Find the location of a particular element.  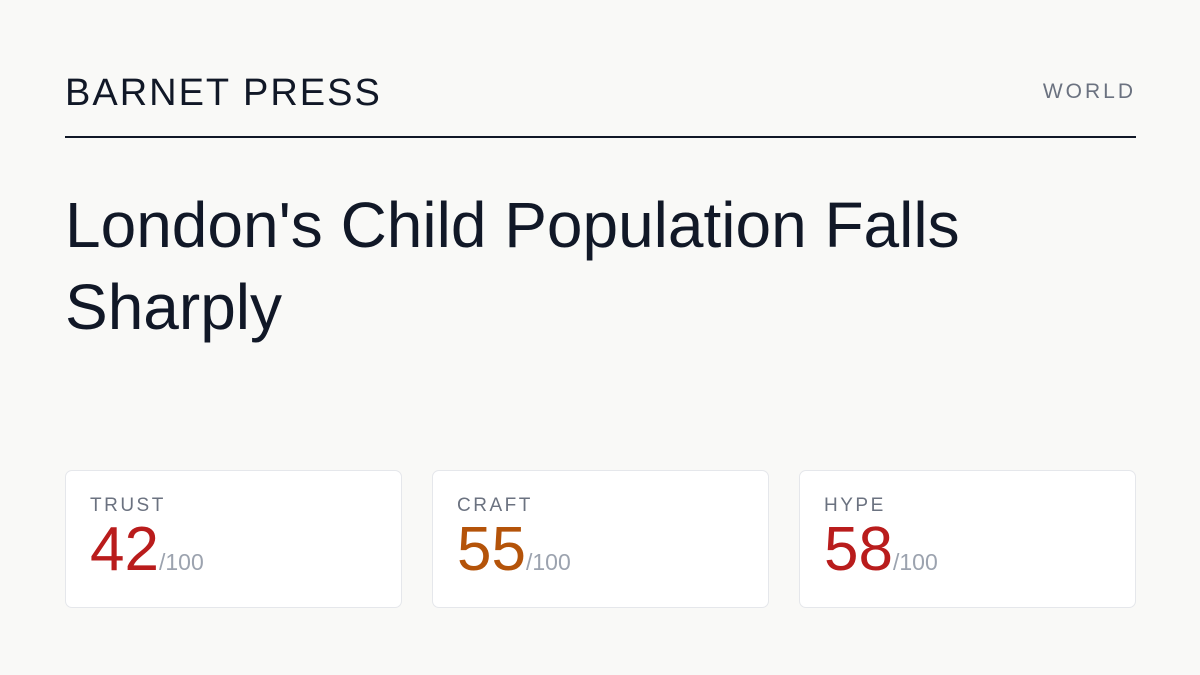

score-card: CRAFT 55/100 is located at coordinates (600, 539).